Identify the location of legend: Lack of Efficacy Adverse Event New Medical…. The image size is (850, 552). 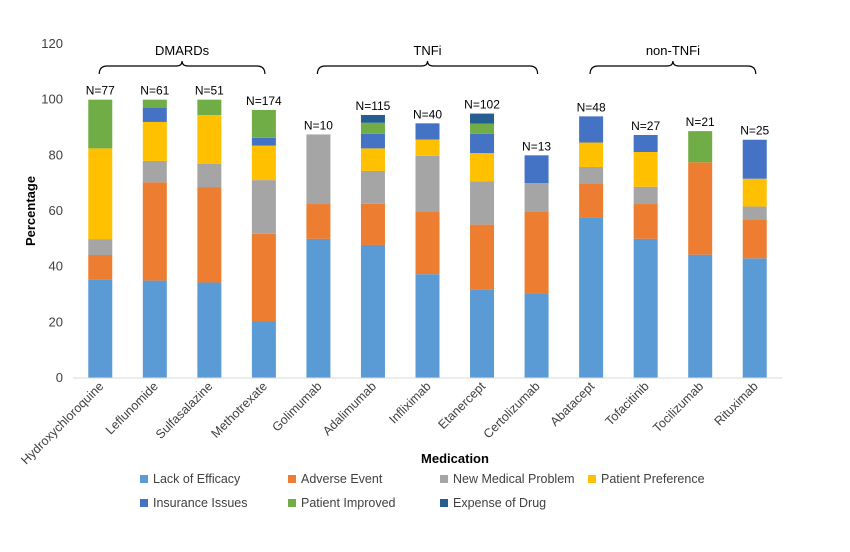
(422, 491).